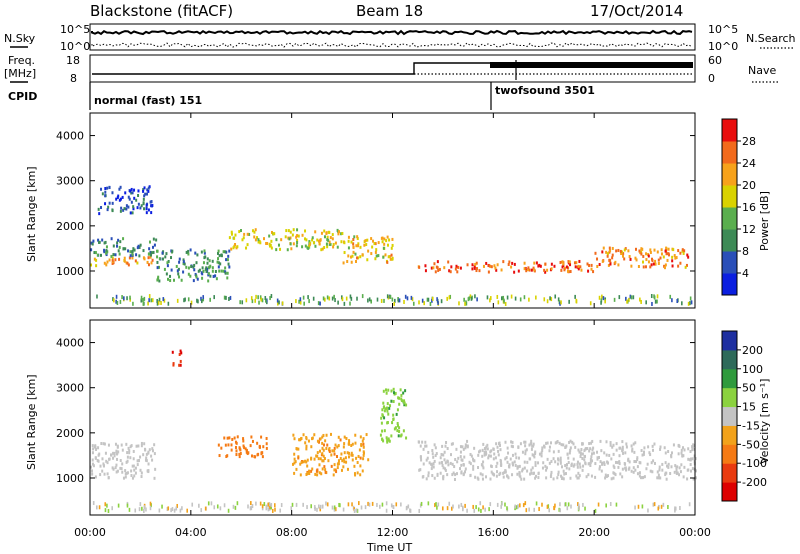  What do you see at coordinates (729, 378) in the screenshot?
I see `velocity-swatch` at bounding box center [729, 378].